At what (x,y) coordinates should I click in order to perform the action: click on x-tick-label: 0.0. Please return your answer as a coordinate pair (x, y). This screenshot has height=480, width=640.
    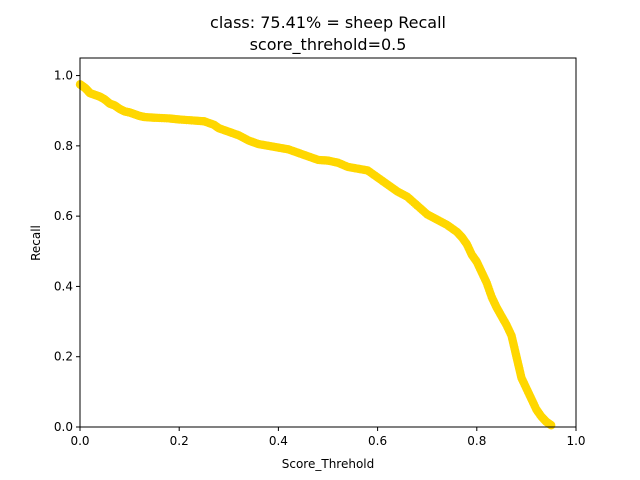
    Looking at the image, I should click on (79, 441).